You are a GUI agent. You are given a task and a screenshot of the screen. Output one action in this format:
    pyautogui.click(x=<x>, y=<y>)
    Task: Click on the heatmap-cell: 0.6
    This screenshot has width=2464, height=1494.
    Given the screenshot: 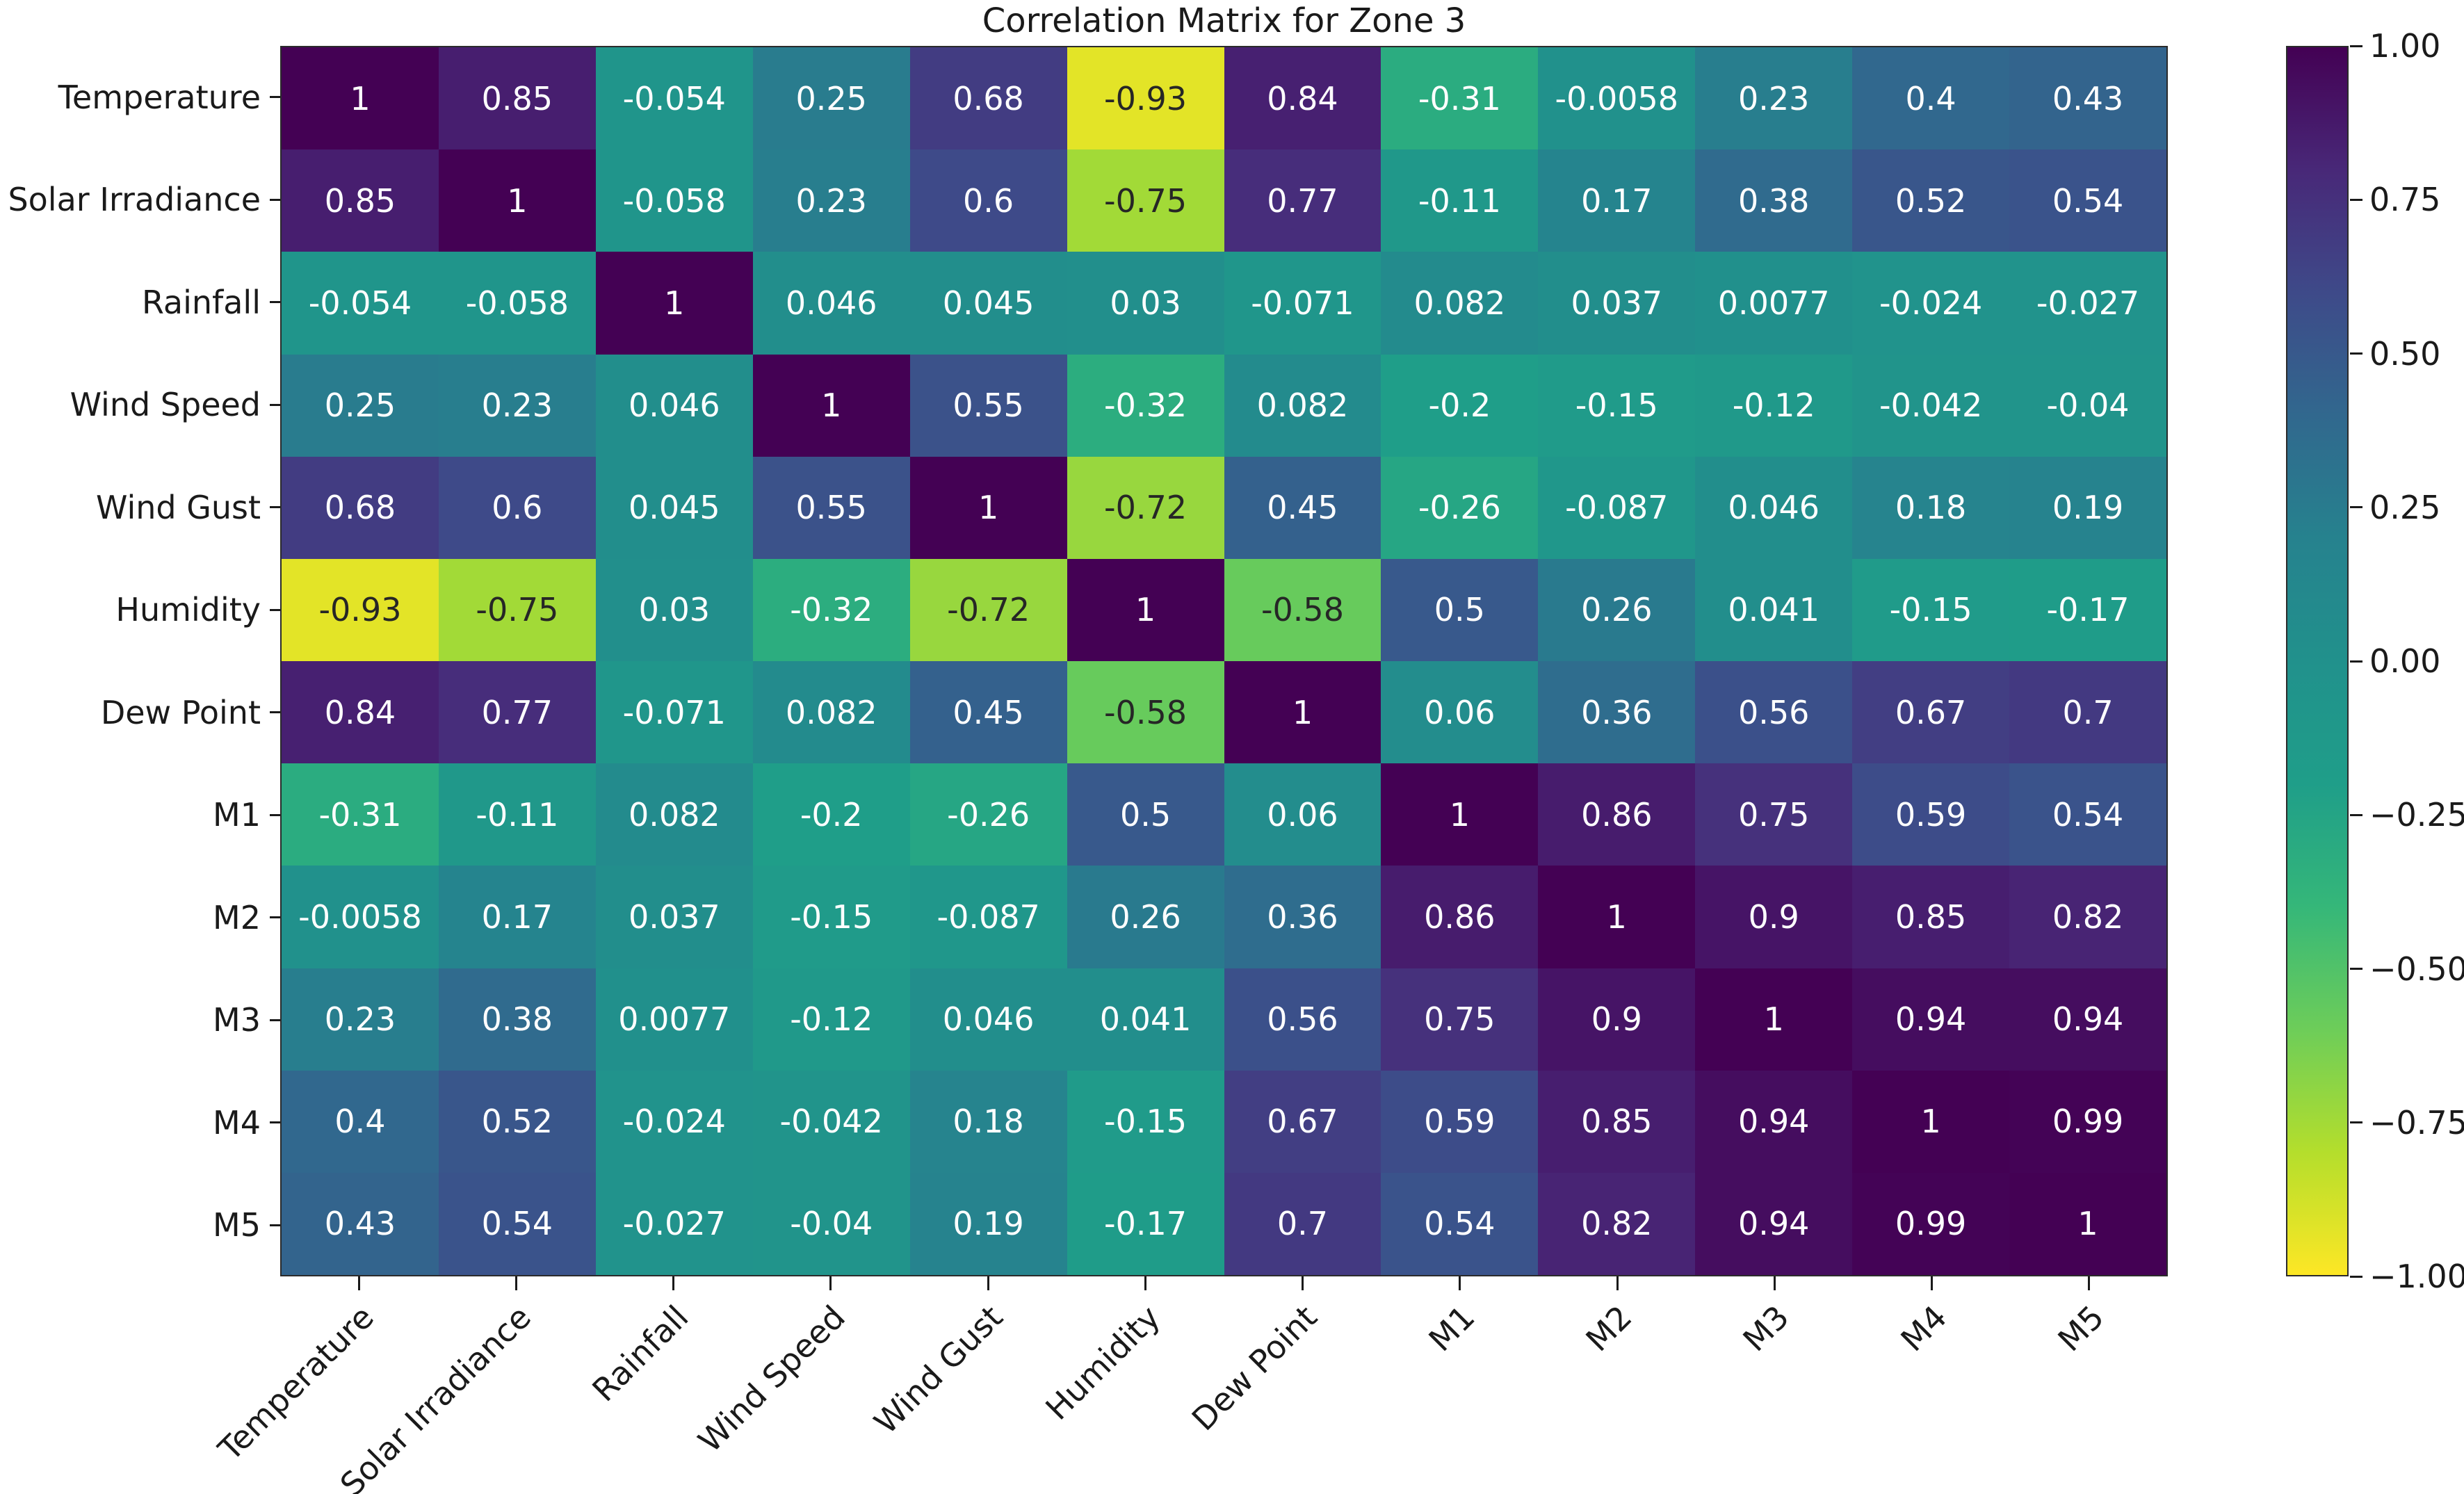 What is the action you would take?
    pyautogui.click(x=517, y=507)
    